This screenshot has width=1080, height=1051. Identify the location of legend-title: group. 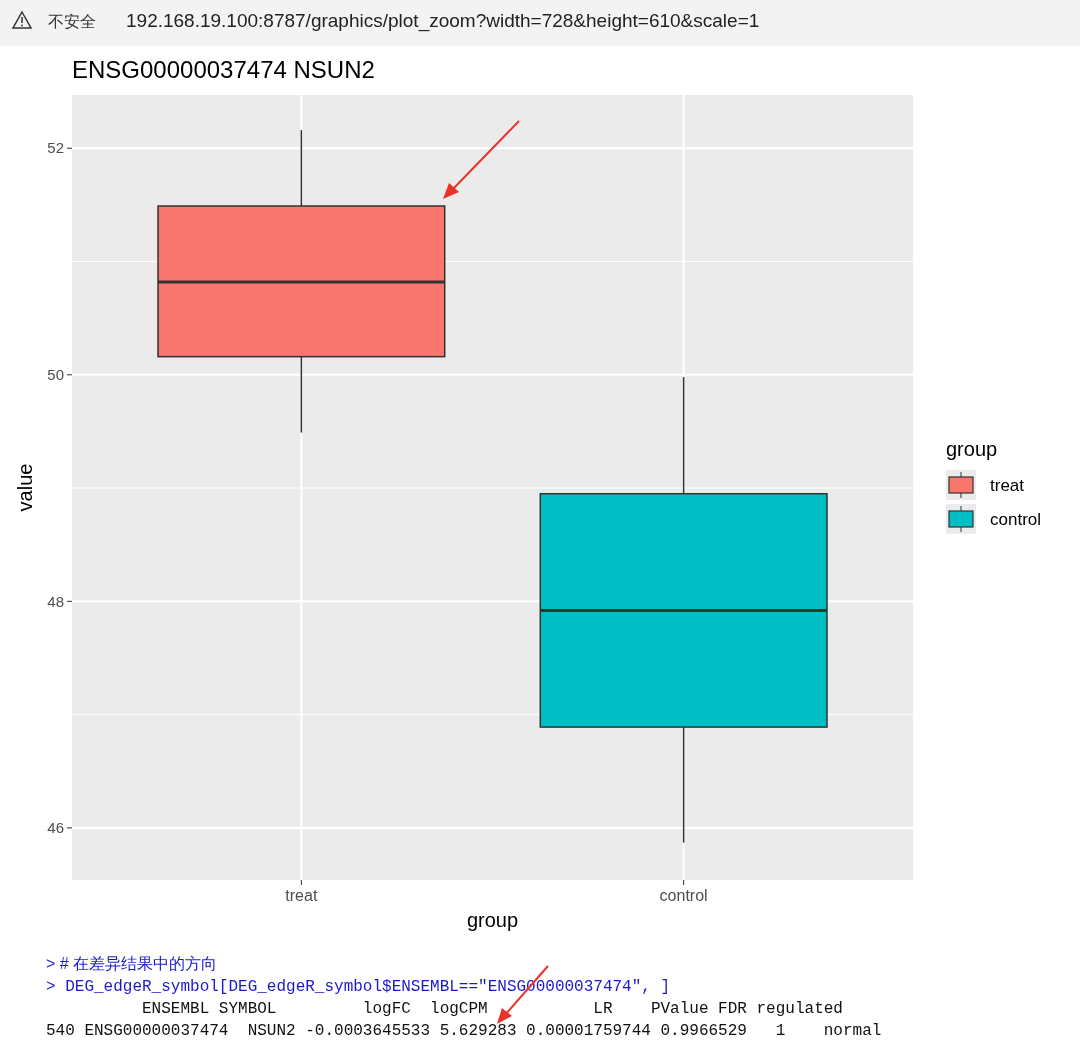
(972, 449).